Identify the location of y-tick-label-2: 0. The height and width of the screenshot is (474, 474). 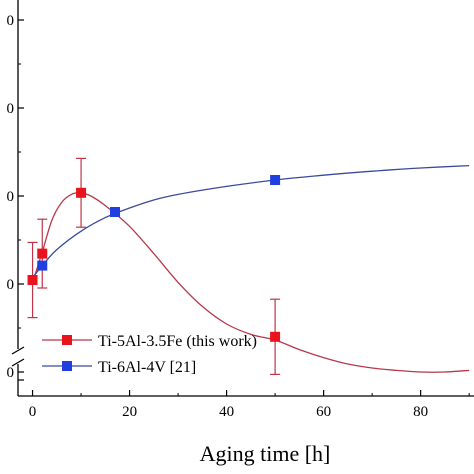
(11, 197).